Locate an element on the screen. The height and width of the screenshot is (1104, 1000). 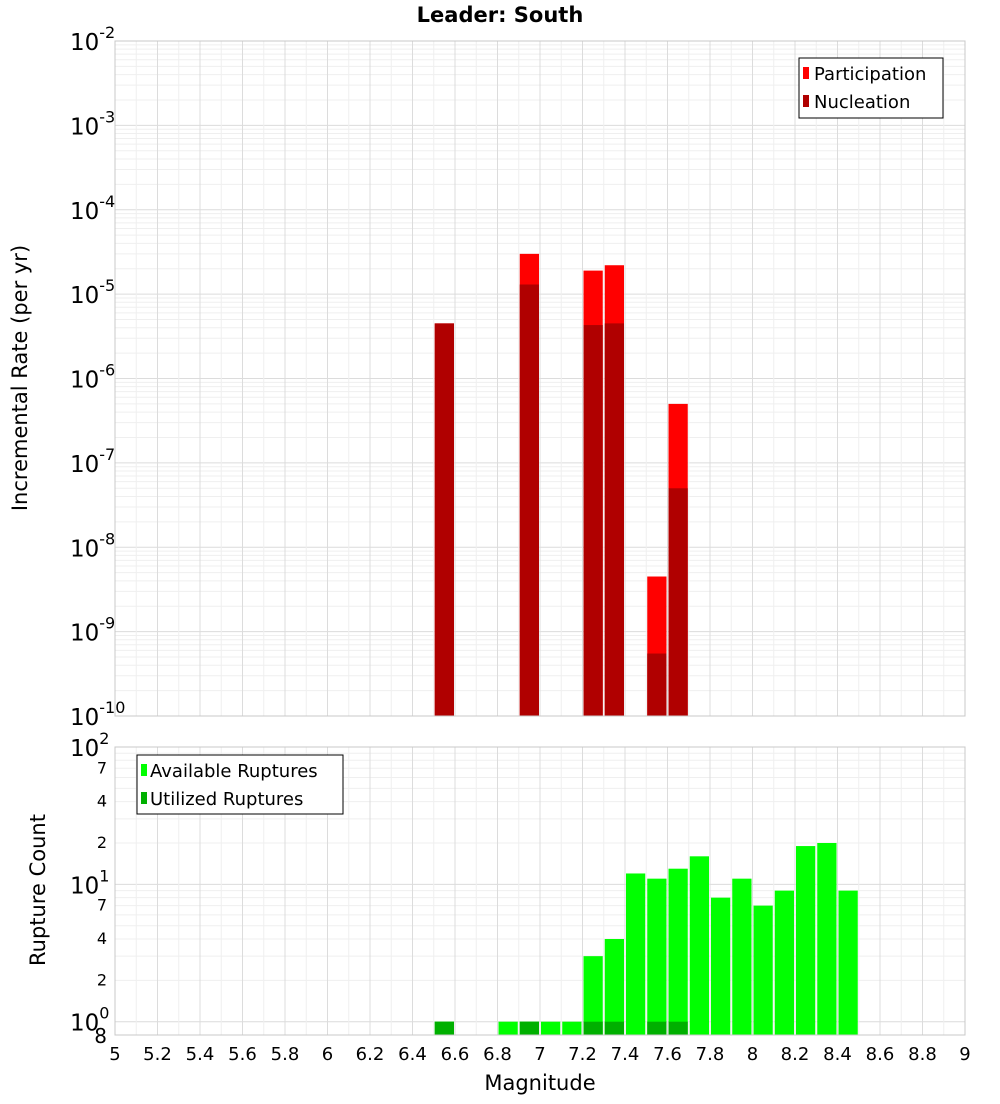
chart-title: Leader: South is located at coordinates (500, 15).